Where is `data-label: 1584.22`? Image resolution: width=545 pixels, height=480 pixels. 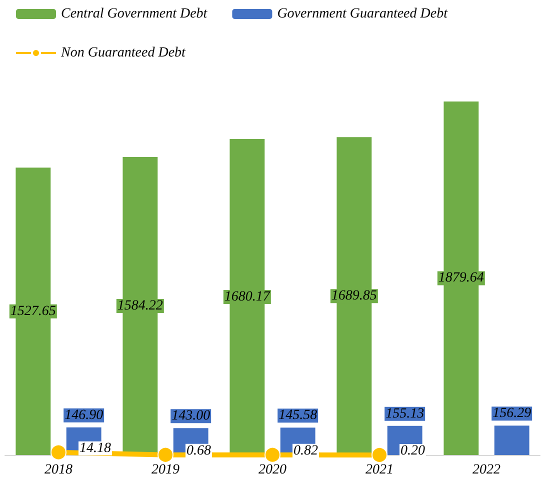 data-label: 1584.22 is located at coordinates (140, 306).